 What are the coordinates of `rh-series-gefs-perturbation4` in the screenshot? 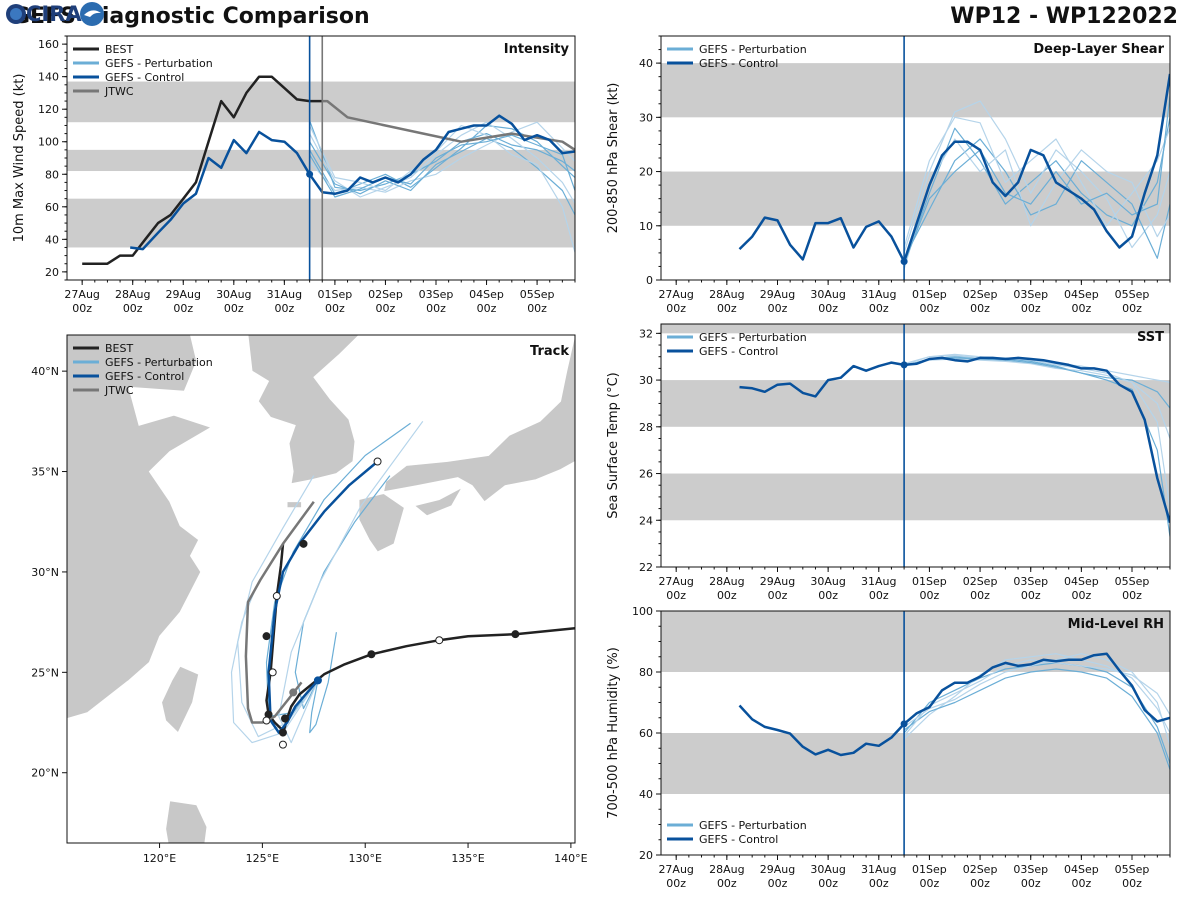 It's located at (1036, 698).